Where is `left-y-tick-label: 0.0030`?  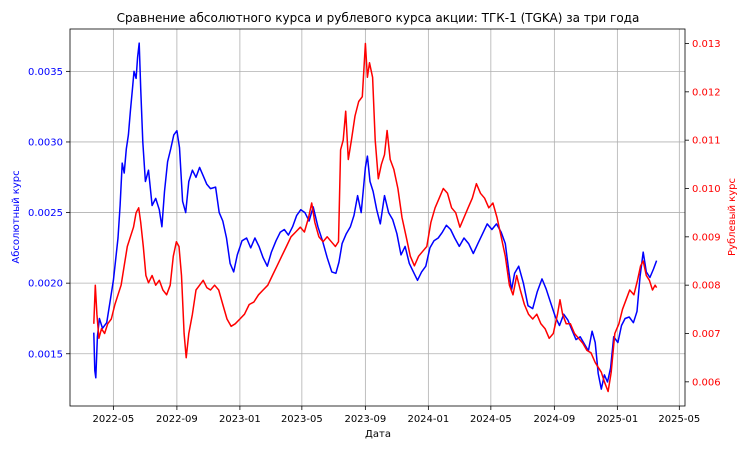
left-y-tick-label: 0.0030 is located at coordinates (45, 142).